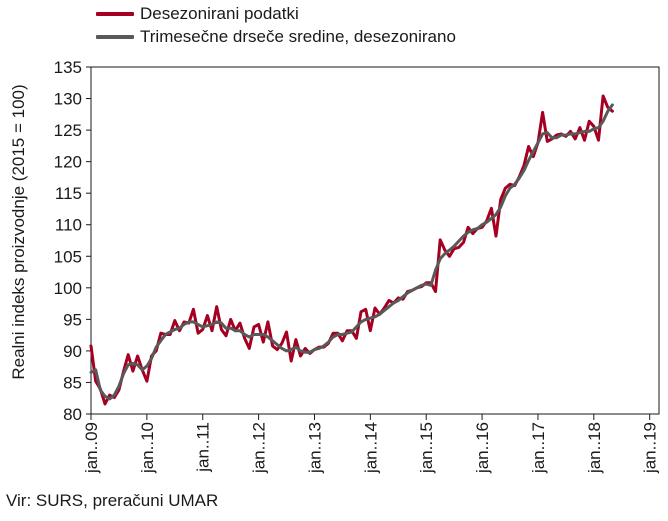 Image resolution: width=668 pixels, height=521 pixels. I want to click on x-tick-label: jan..14, so click(370, 448).